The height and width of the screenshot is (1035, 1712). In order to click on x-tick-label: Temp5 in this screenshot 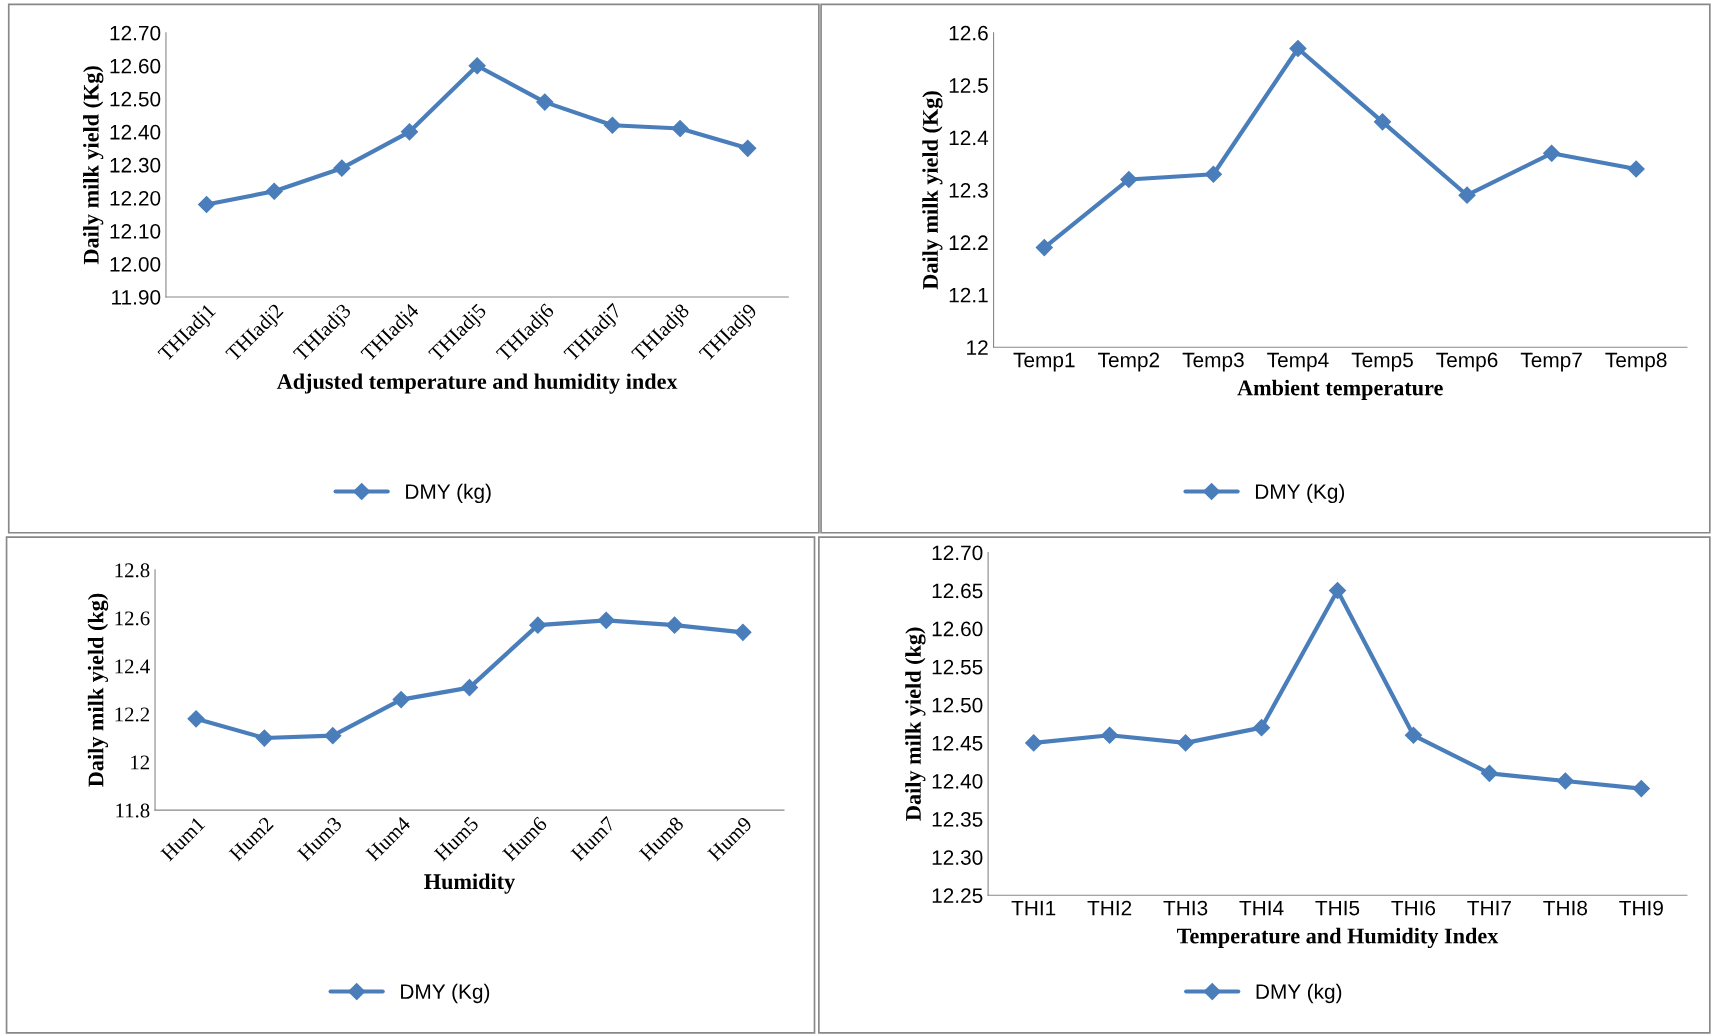, I will do `click(1382, 362)`.